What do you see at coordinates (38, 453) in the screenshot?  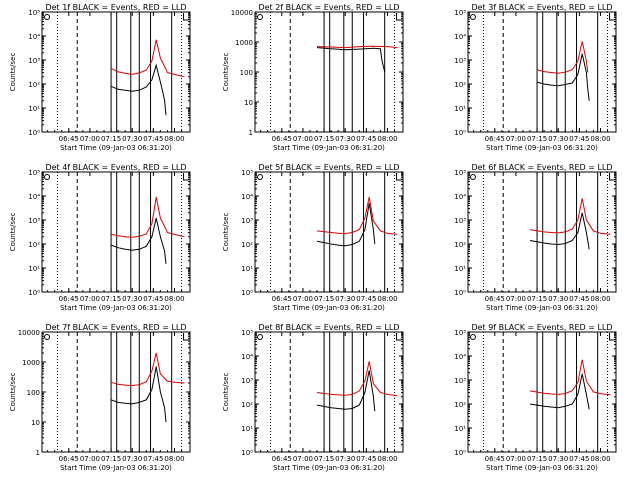 I see `y-tick-label: 1` at bounding box center [38, 453].